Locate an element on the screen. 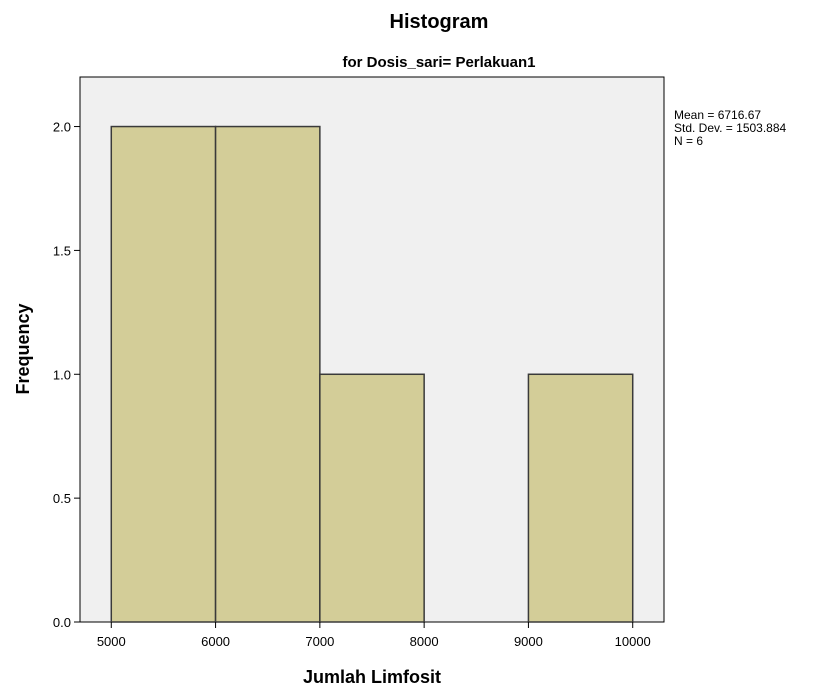 The height and width of the screenshot is (696, 822). x-tick-label-1: 6000 is located at coordinates (215, 641).